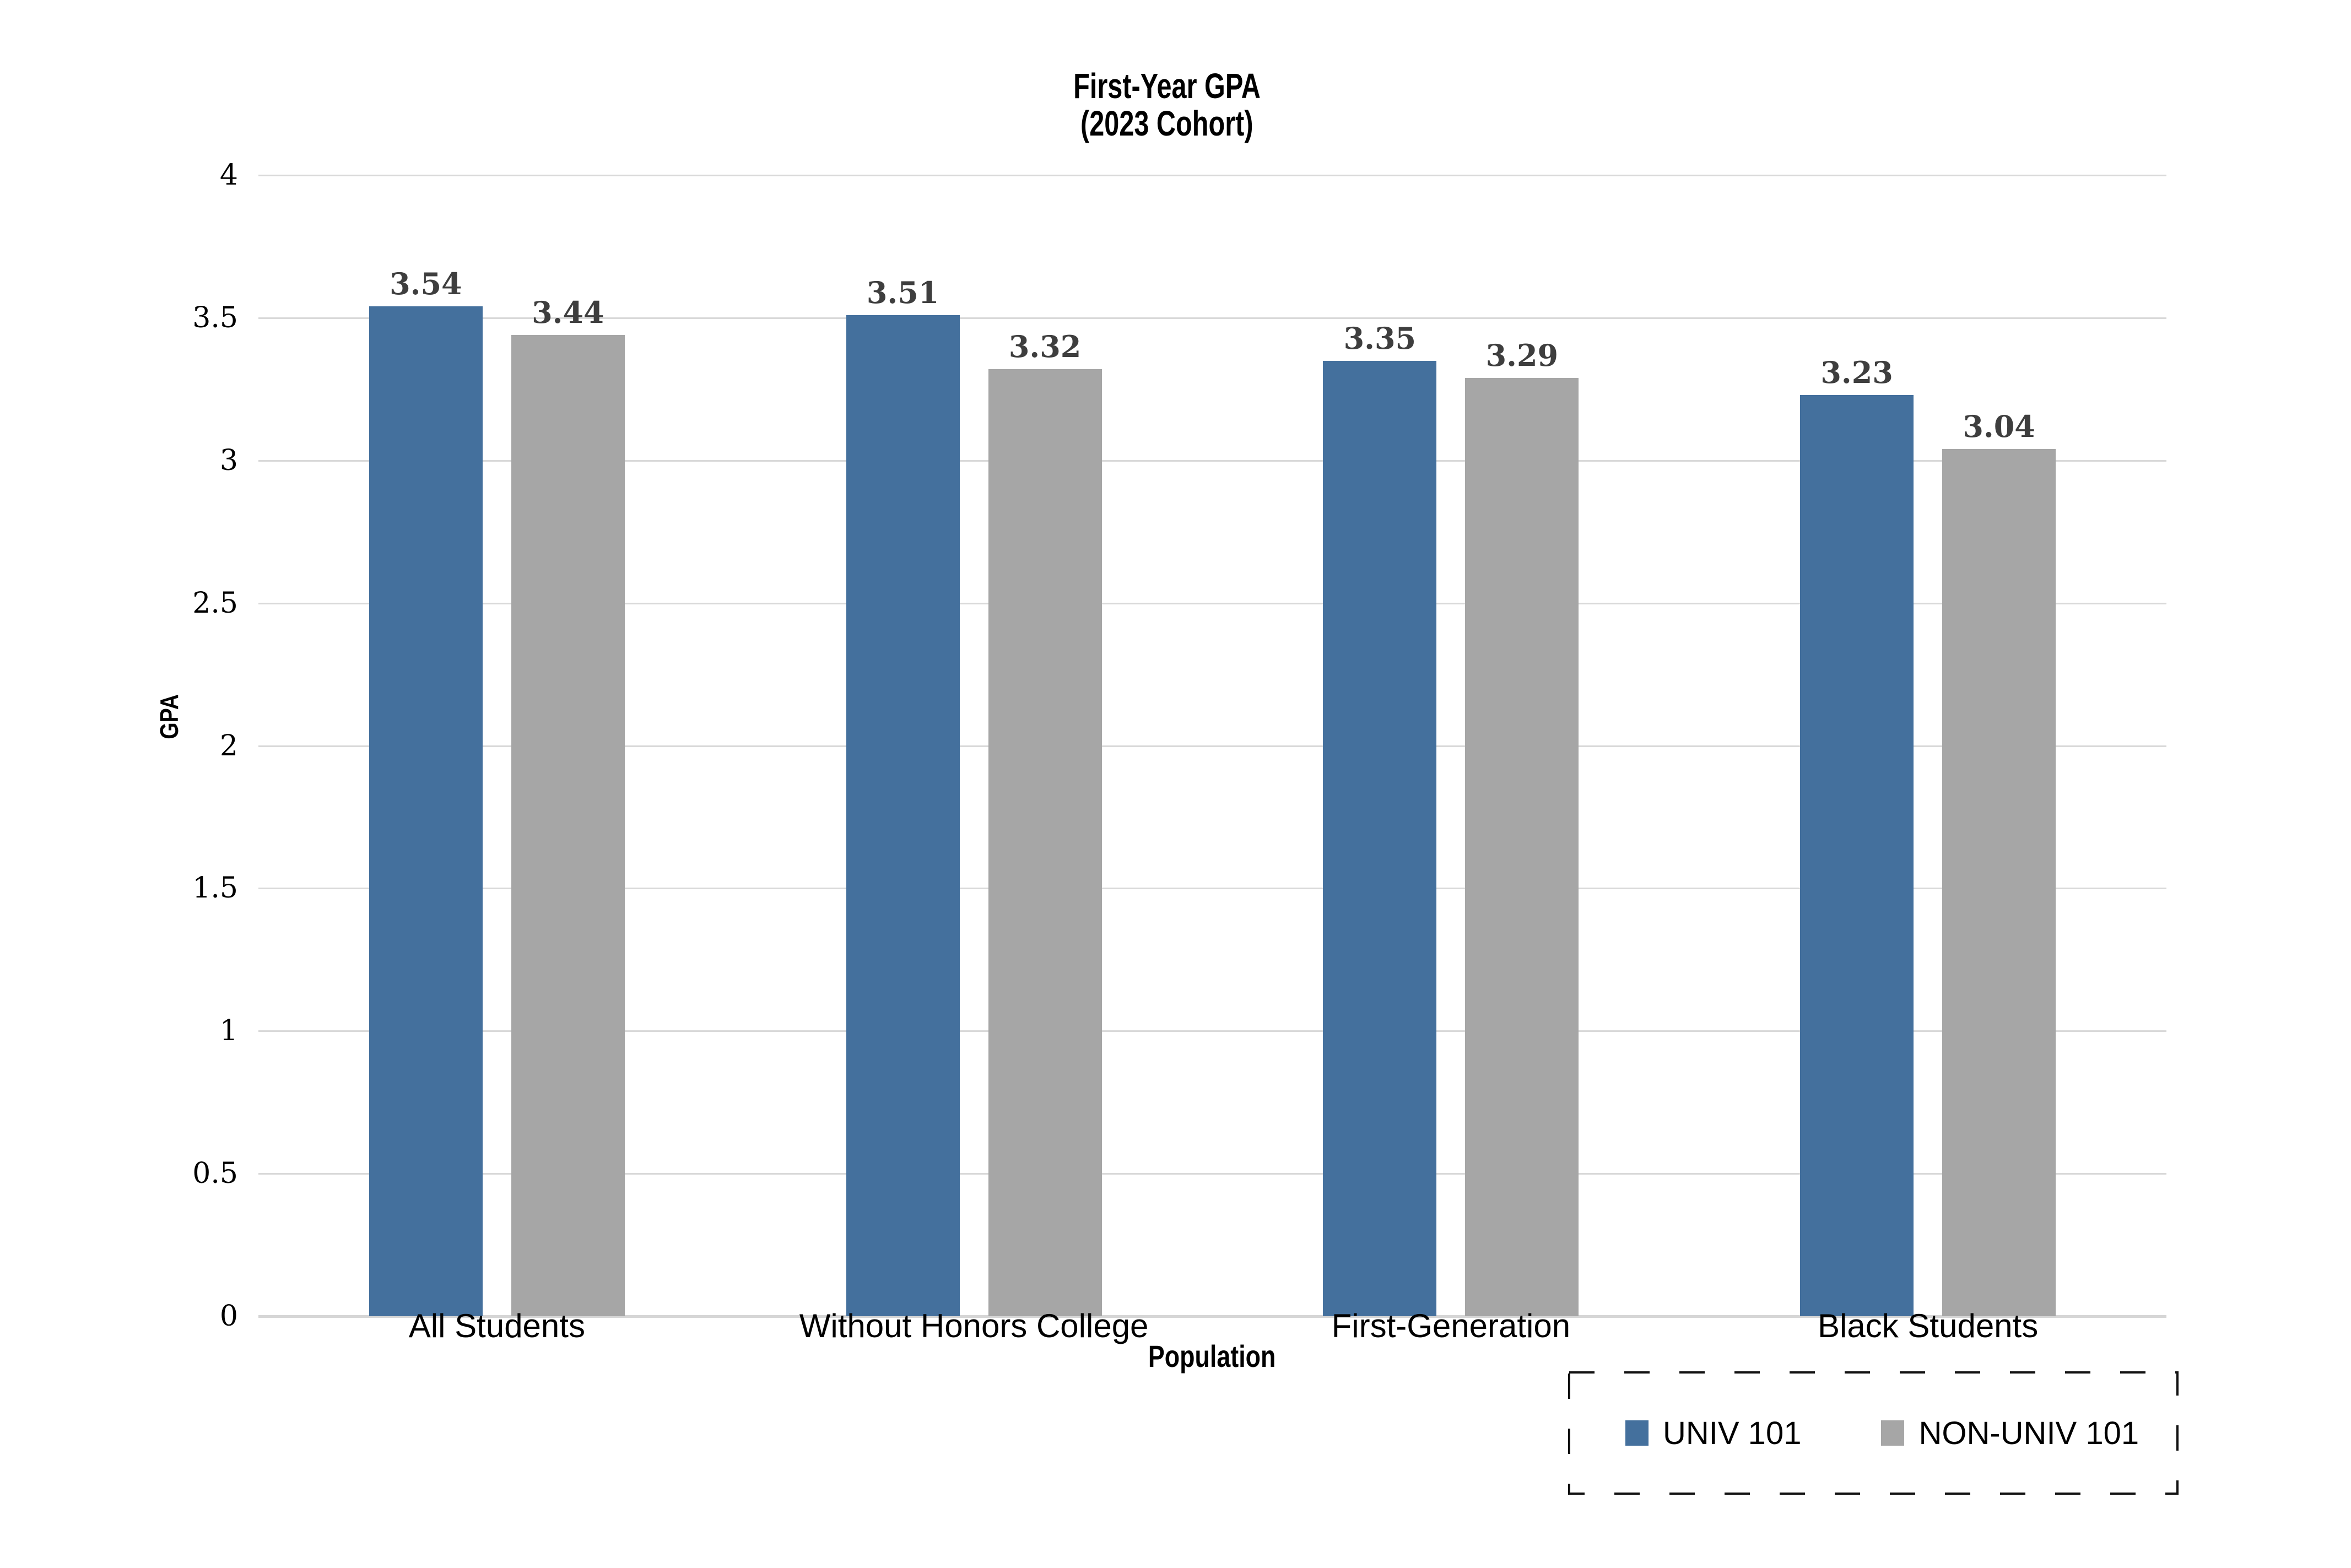  What do you see at coordinates (1451, 1326) in the screenshot?
I see `category-label: First-Generation` at bounding box center [1451, 1326].